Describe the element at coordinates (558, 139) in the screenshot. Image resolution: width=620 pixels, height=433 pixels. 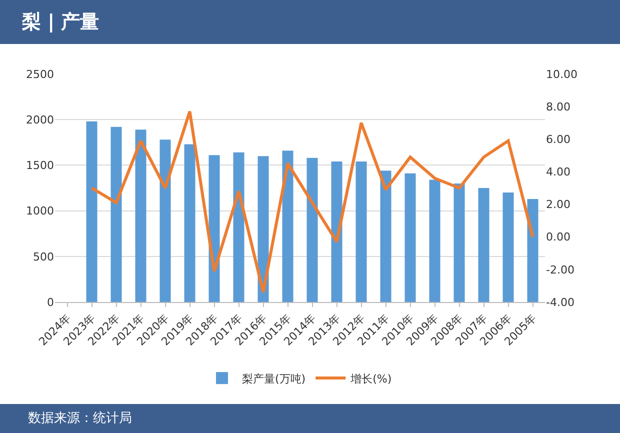
I see `y2-tick-label: 6.00` at that location.